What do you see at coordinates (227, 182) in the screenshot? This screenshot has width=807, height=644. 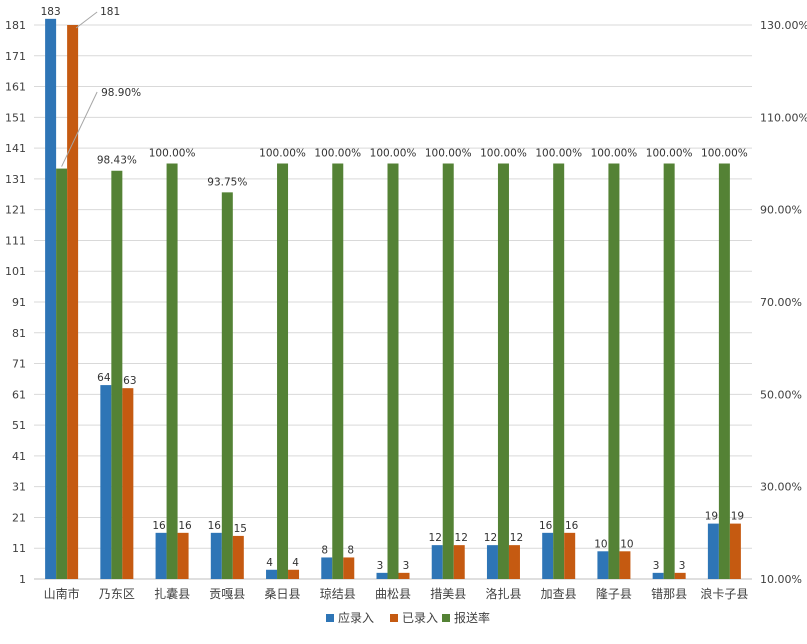 I see `data-label: 93.75%` at bounding box center [227, 182].